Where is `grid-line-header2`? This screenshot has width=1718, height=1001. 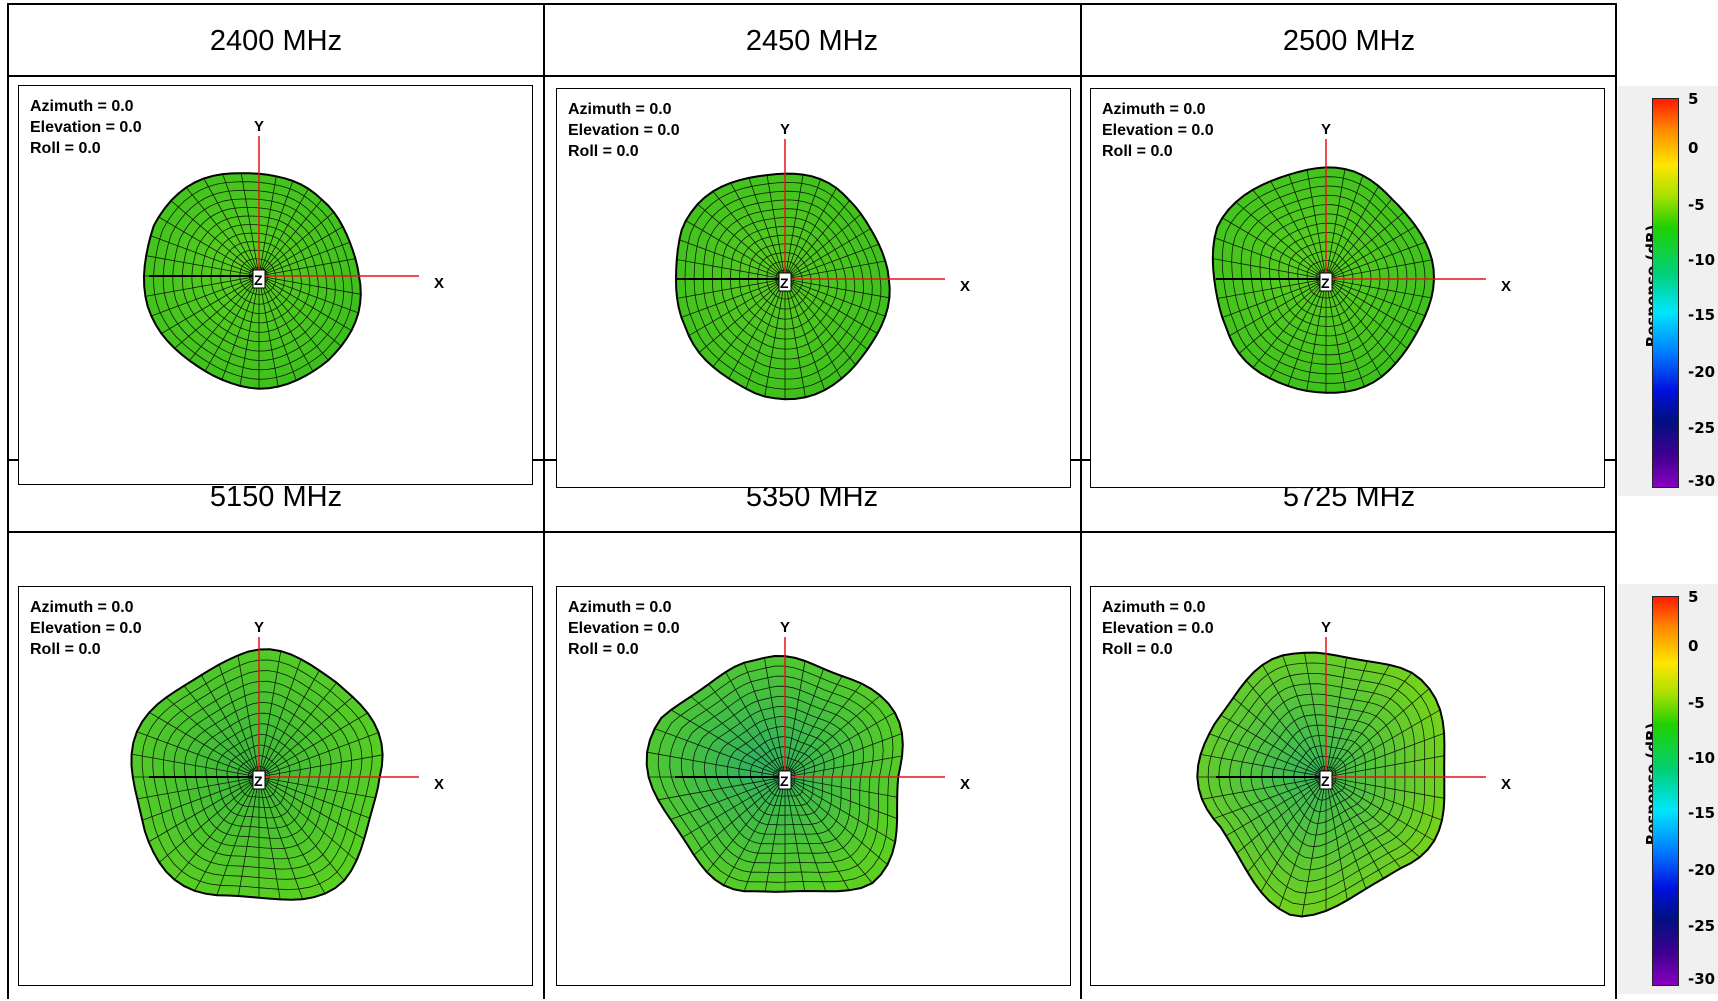
grid-line-header2 is located at coordinates (812, 532).